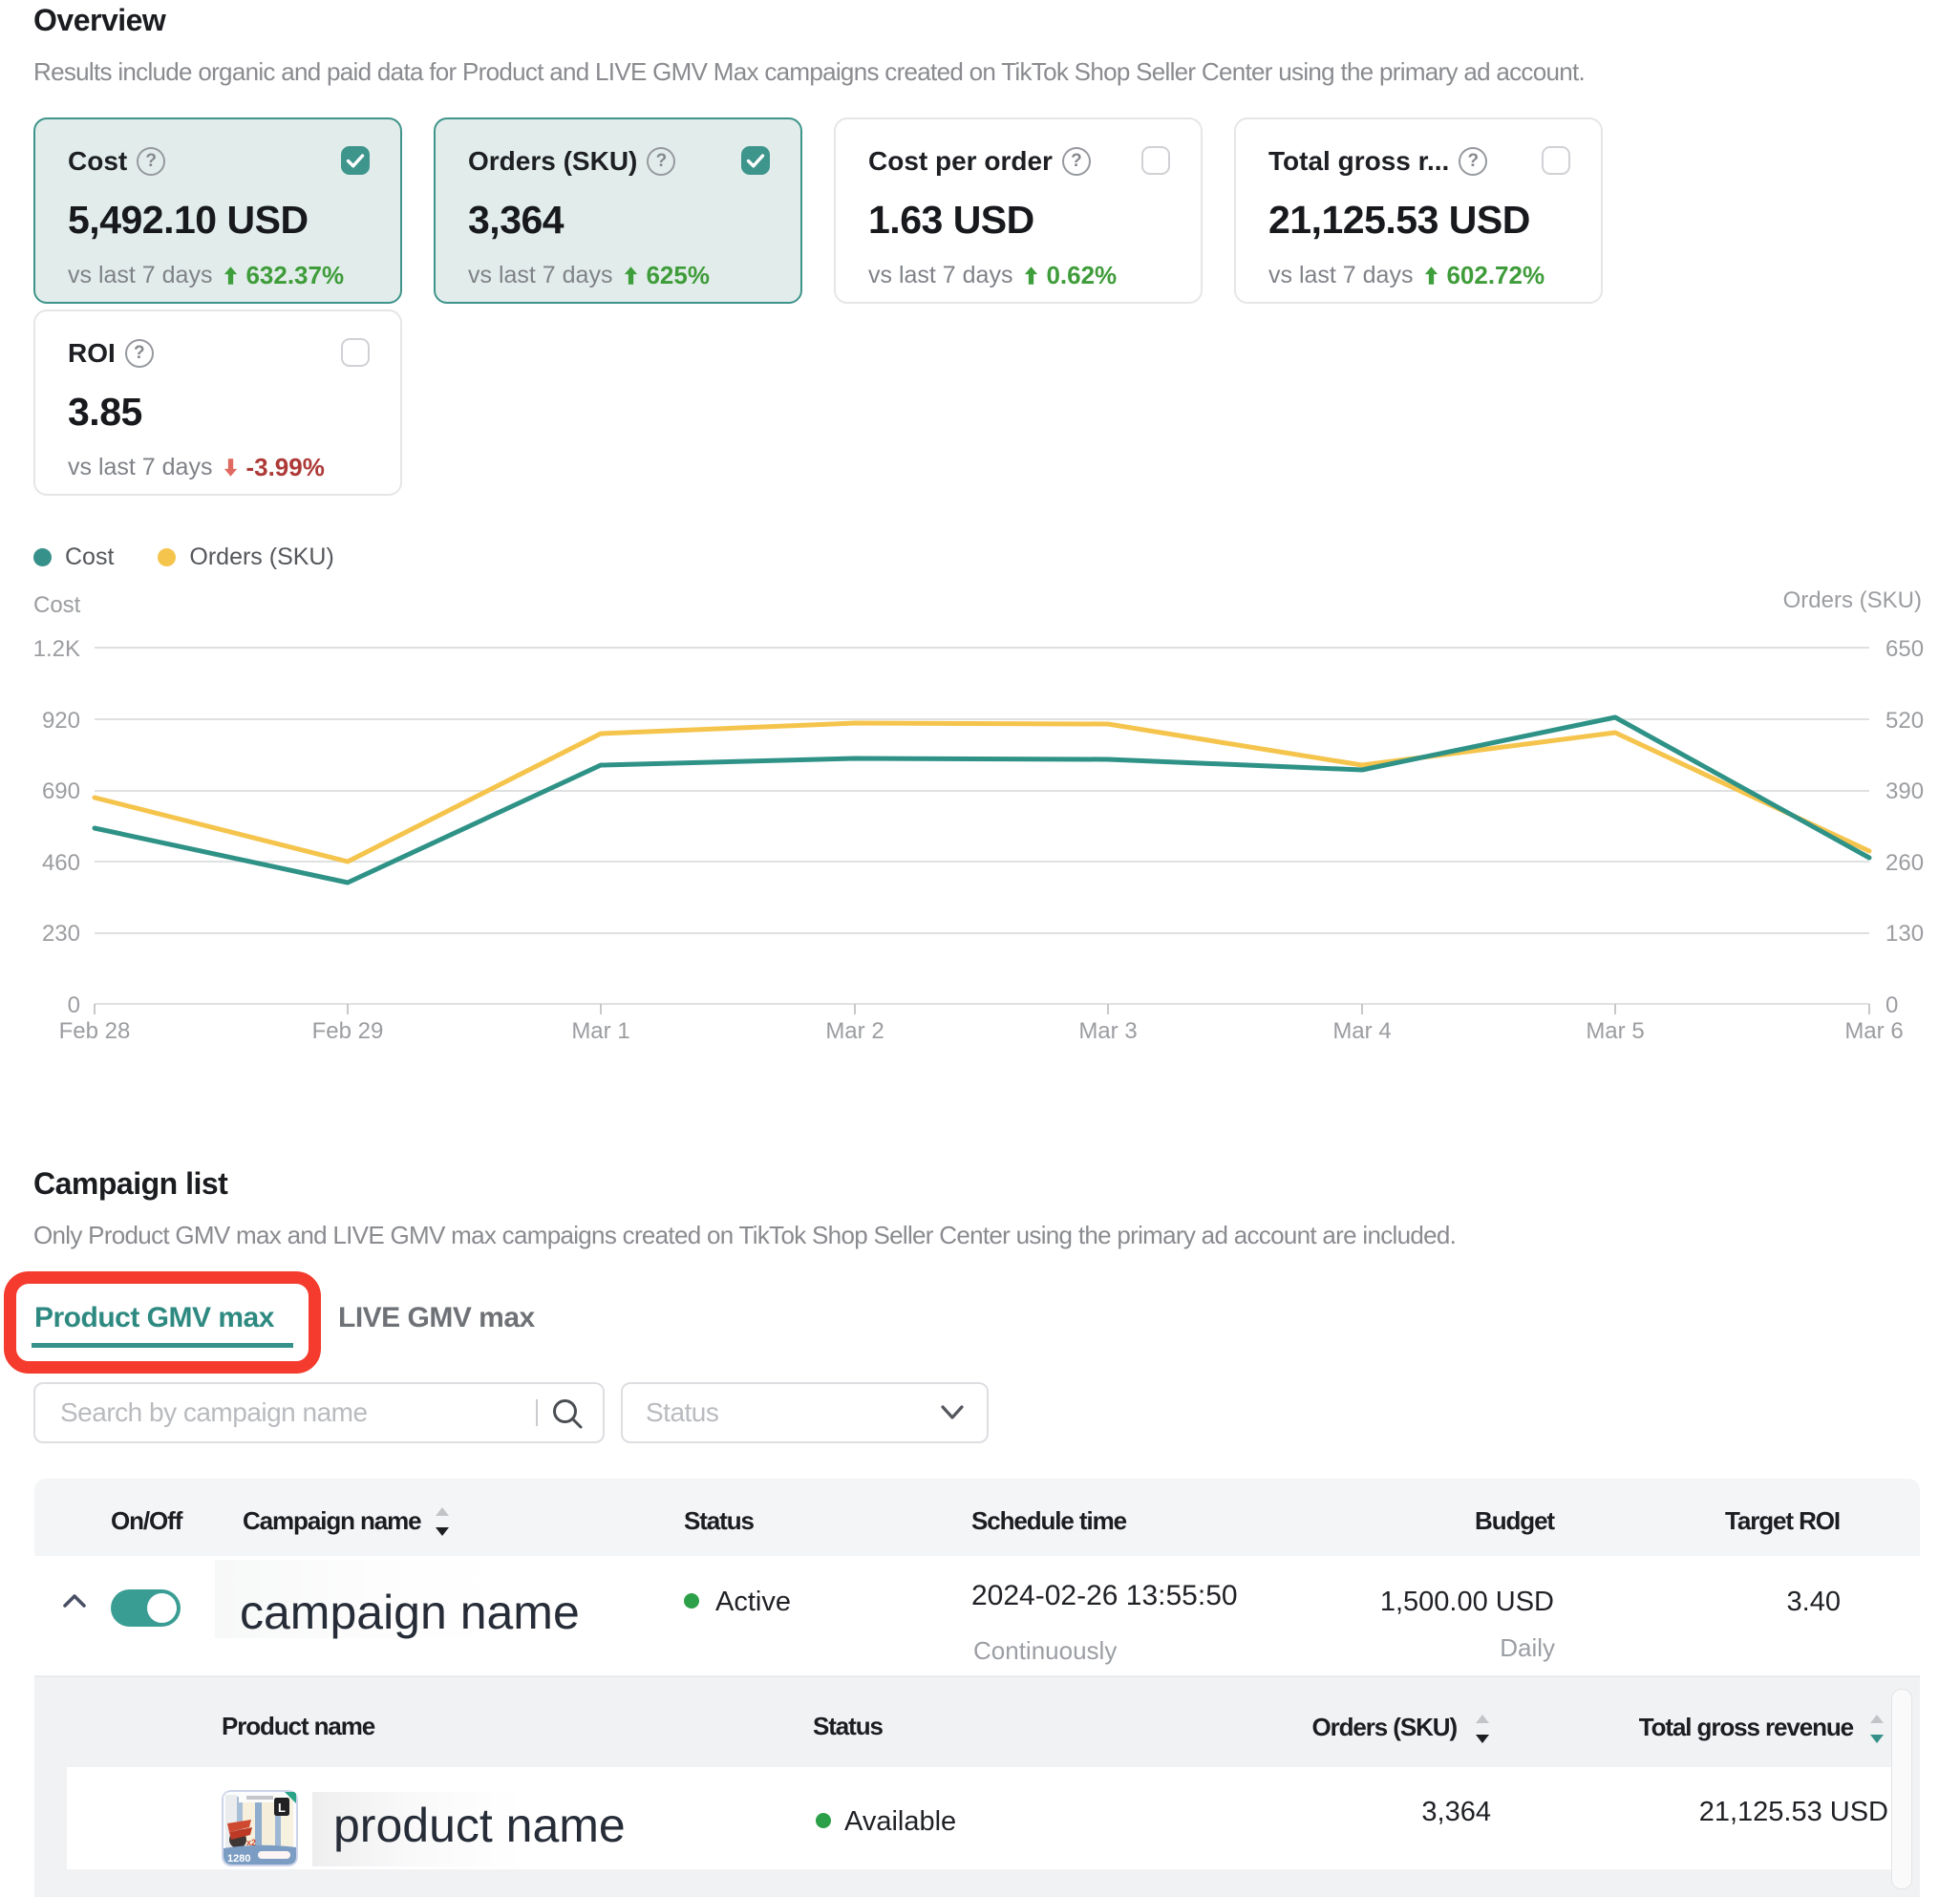 The height and width of the screenshot is (1897, 1960). What do you see at coordinates (61, 934) in the screenshot?
I see `svg-text: 230` at bounding box center [61, 934].